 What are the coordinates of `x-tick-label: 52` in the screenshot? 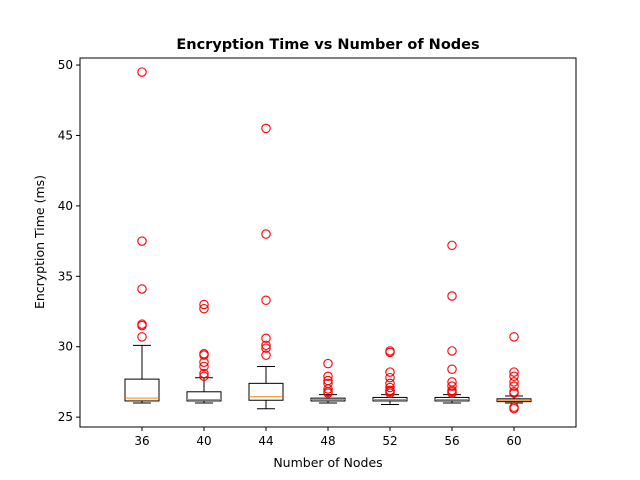 It's located at (389, 441).